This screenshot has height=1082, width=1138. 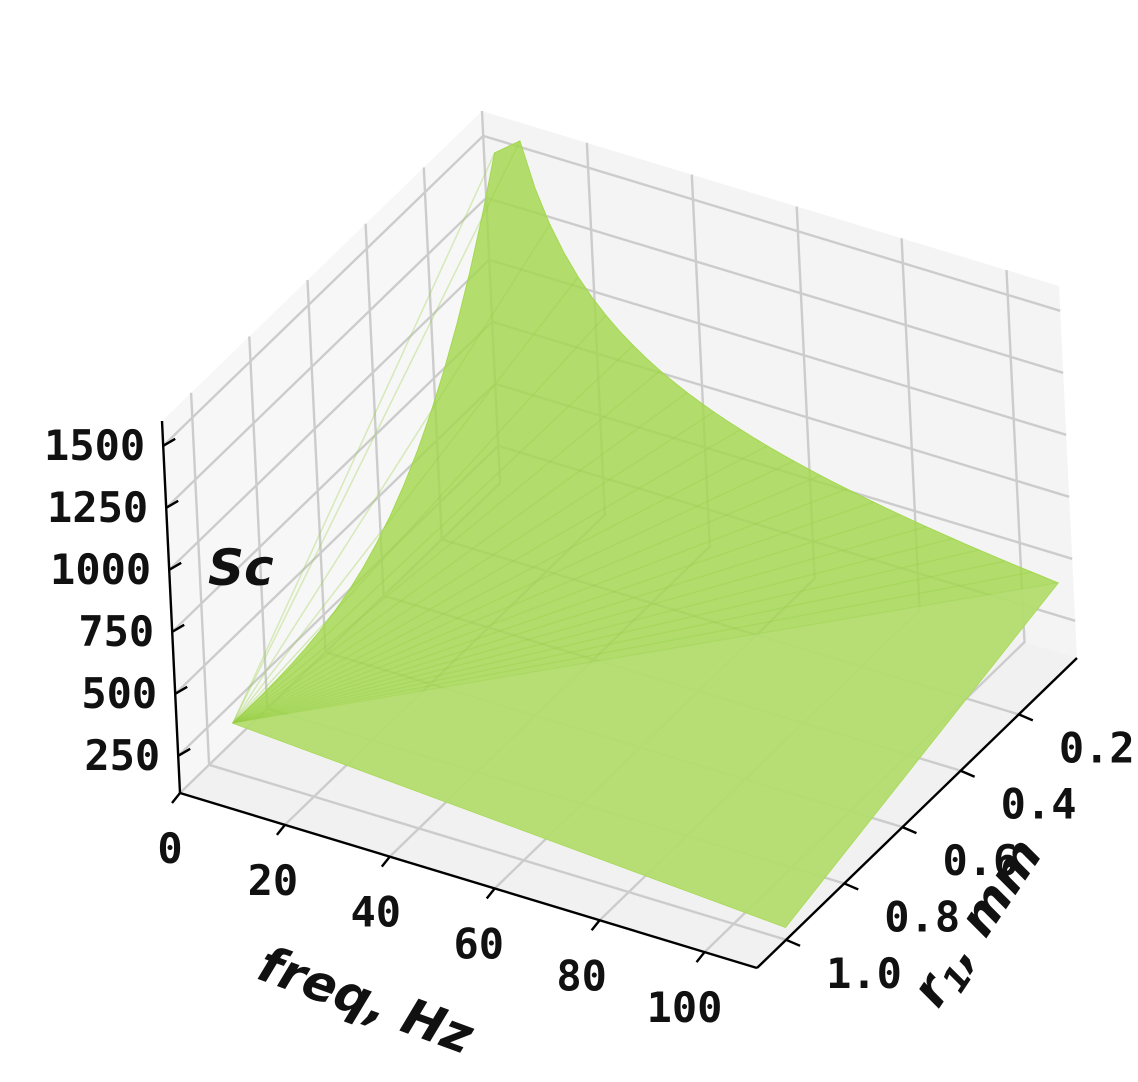 What do you see at coordinates (917, 813) in the screenshot?
I see `y-axis-line` at bounding box center [917, 813].